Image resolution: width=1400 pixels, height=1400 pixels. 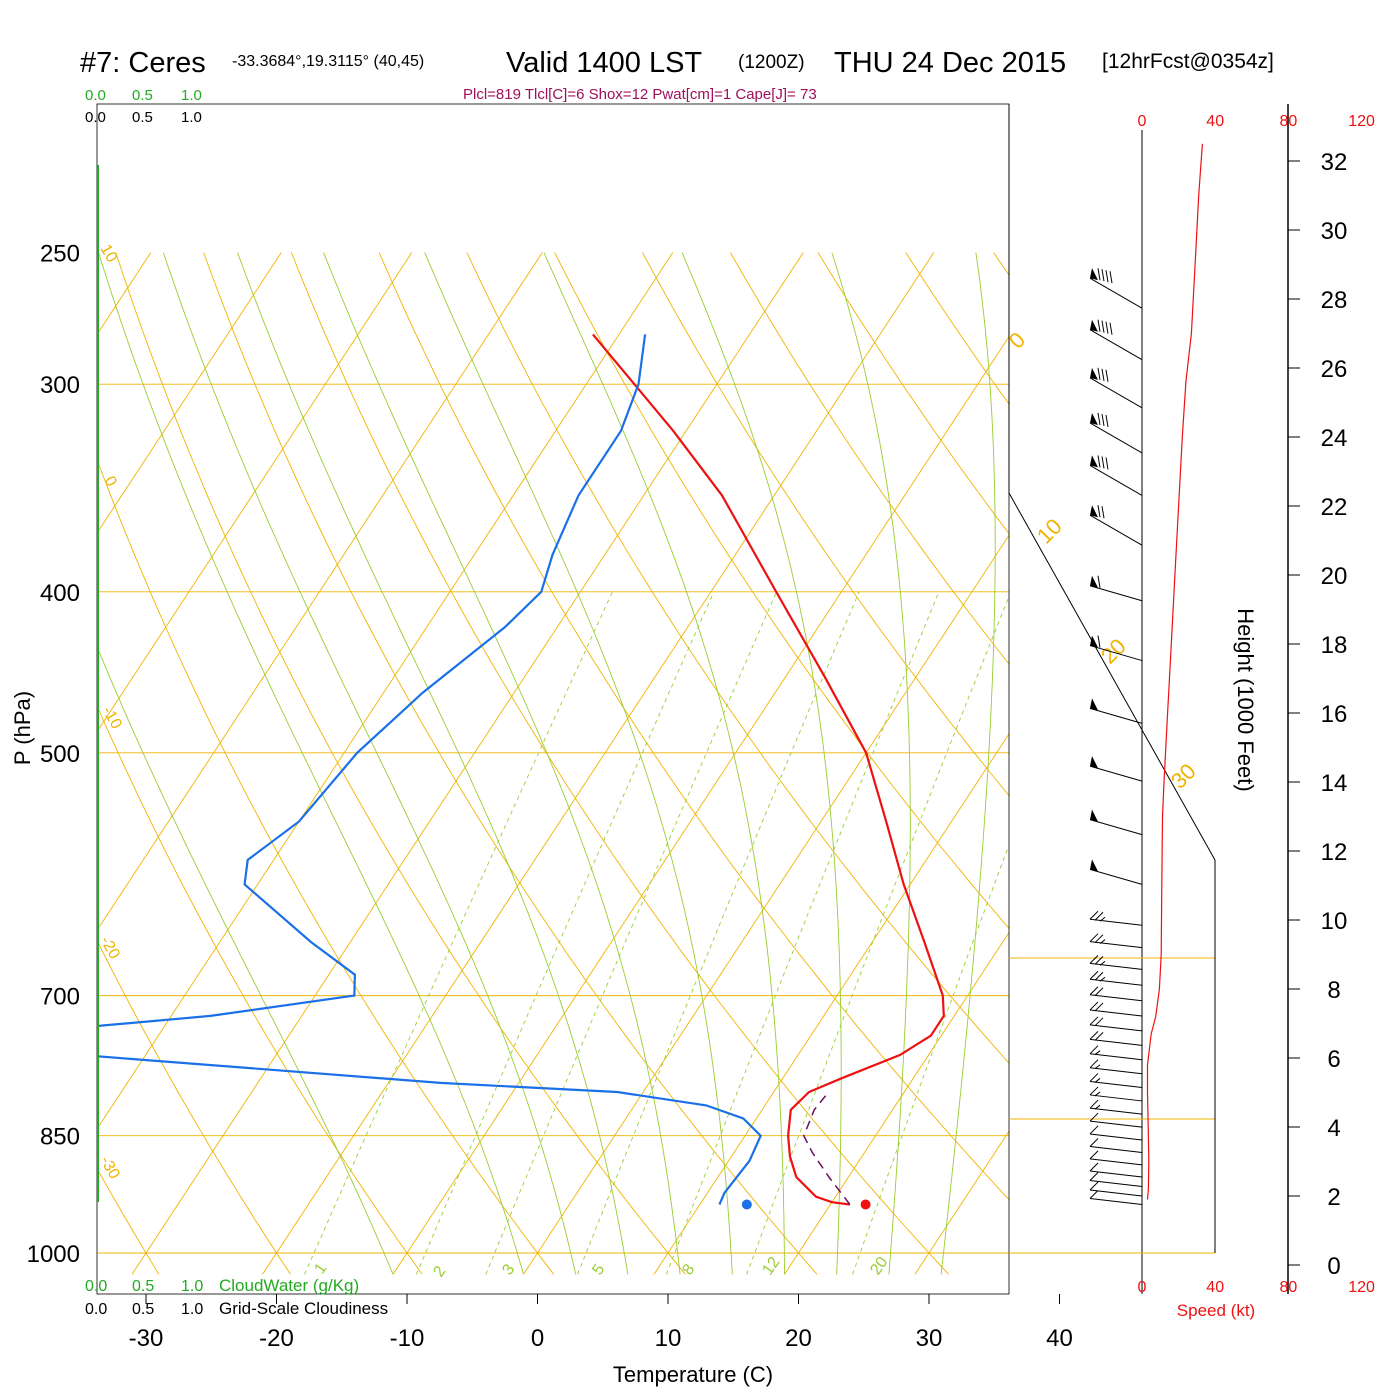 What do you see at coordinates (192, 1286) in the screenshot?
I see `bottom-cloudwater-1: 1.0` at bounding box center [192, 1286].